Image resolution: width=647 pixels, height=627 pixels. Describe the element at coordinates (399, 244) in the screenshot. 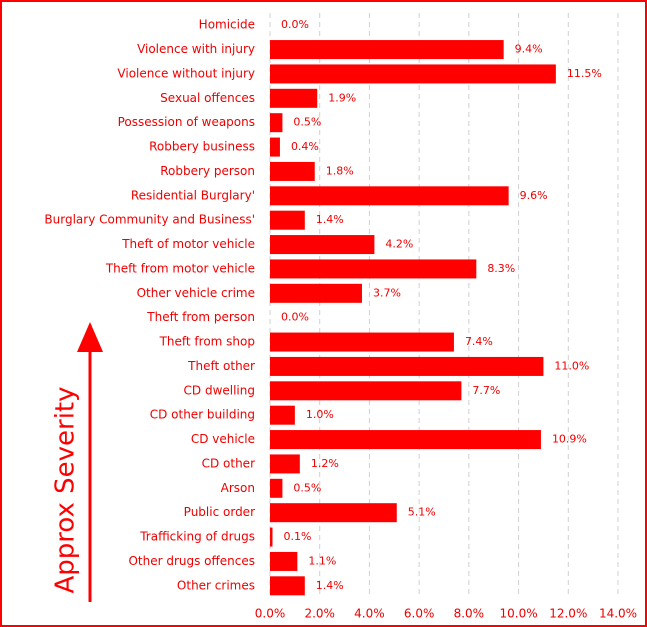

I see `value-label: 4.2%` at that location.